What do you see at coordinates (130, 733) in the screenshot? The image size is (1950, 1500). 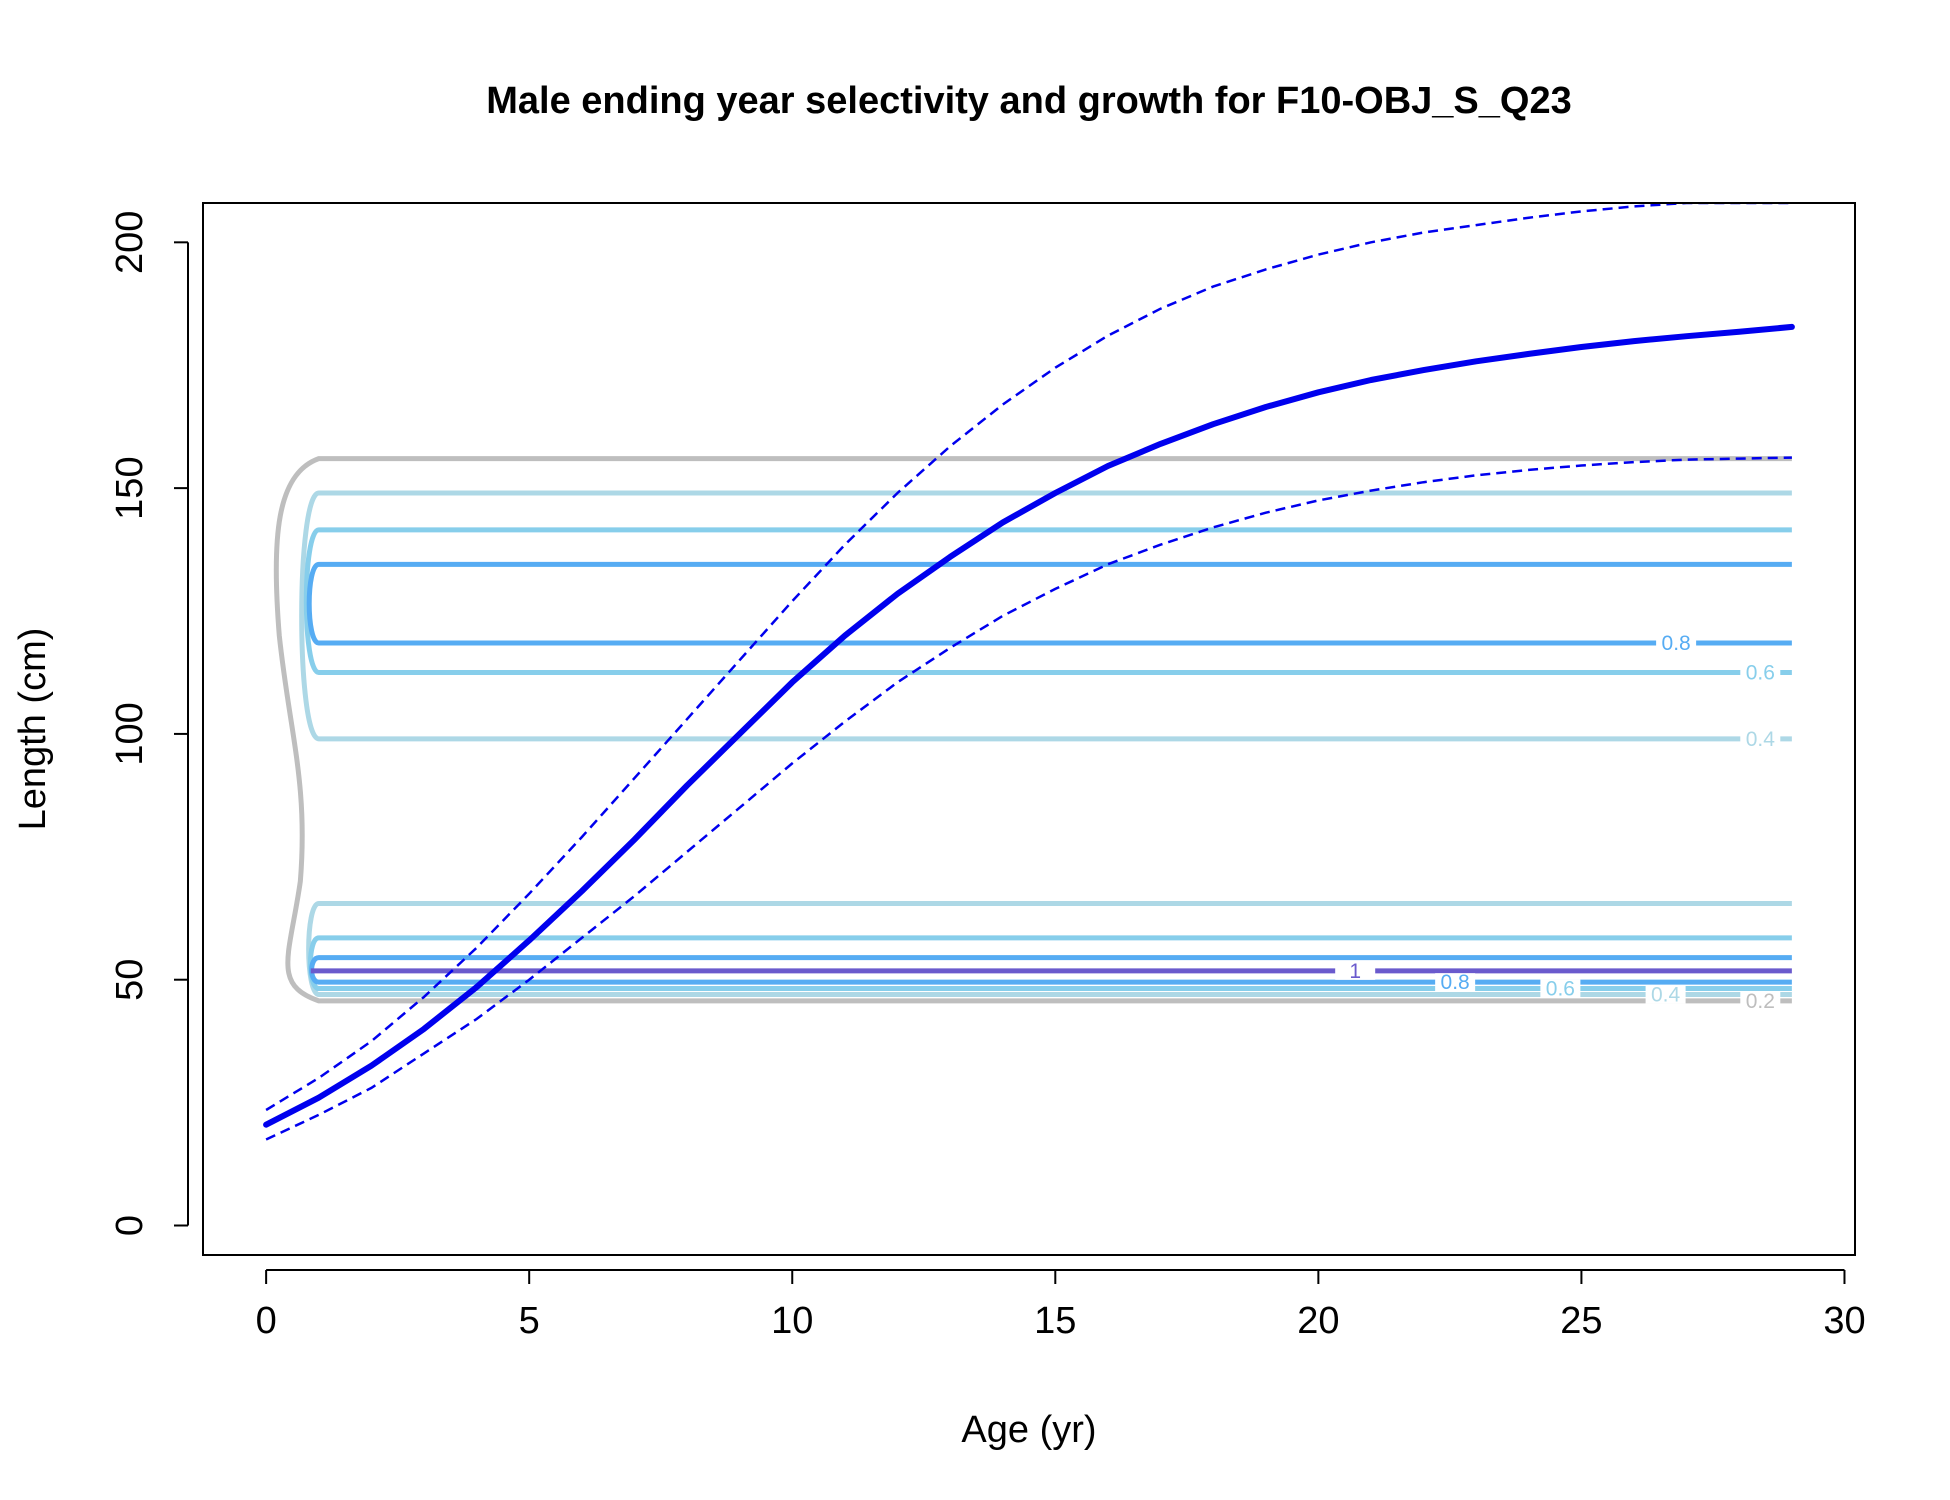 I see `y-tick-label: 100` at bounding box center [130, 733].